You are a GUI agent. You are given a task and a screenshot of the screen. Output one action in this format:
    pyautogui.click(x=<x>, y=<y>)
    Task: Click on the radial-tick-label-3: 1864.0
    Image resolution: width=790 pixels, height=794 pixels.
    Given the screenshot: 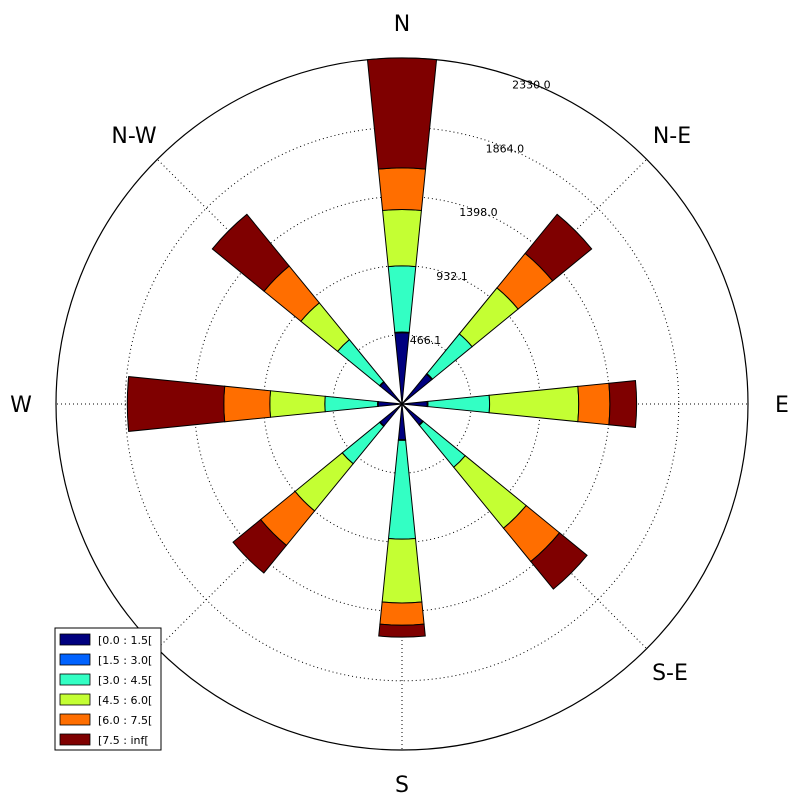 What is the action you would take?
    pyautogui.click(x=505, y=148)
    